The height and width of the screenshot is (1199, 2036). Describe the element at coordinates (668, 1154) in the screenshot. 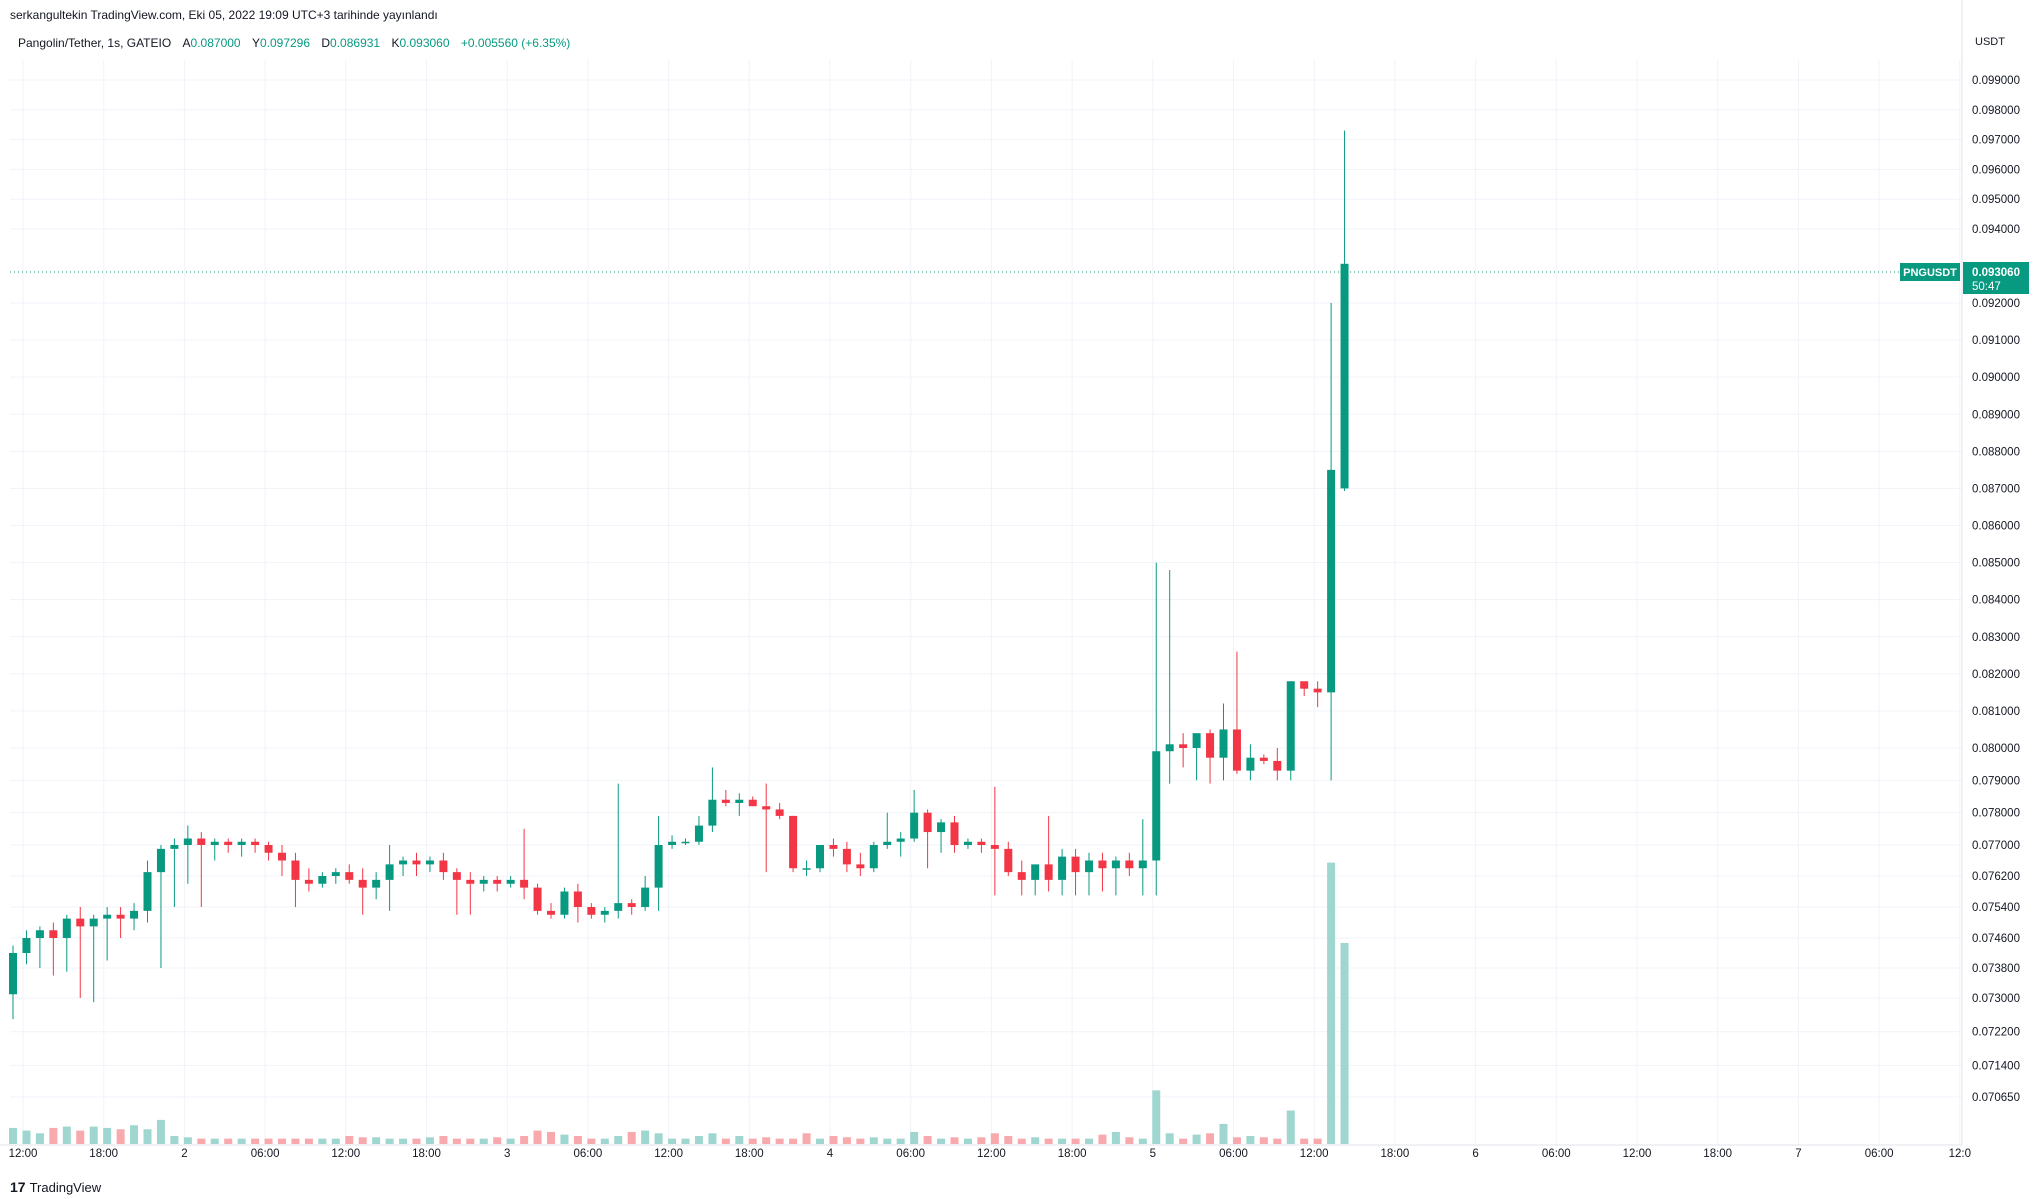

I see `time-axis-label: 12:00` at that location.